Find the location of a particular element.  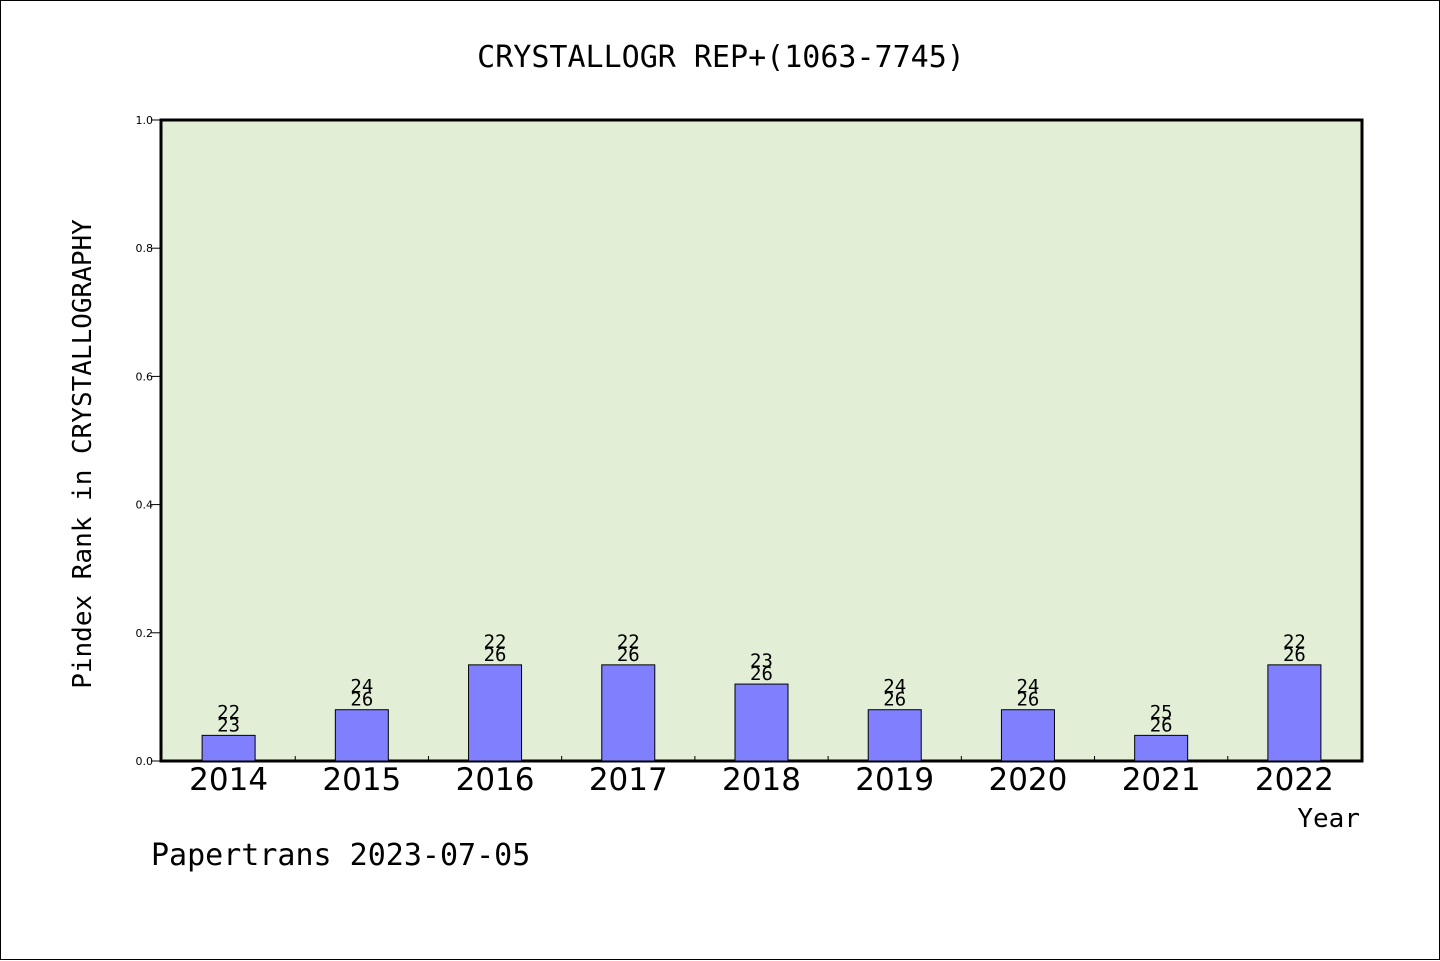

bar-2014 is located at coordinates (228, 748).